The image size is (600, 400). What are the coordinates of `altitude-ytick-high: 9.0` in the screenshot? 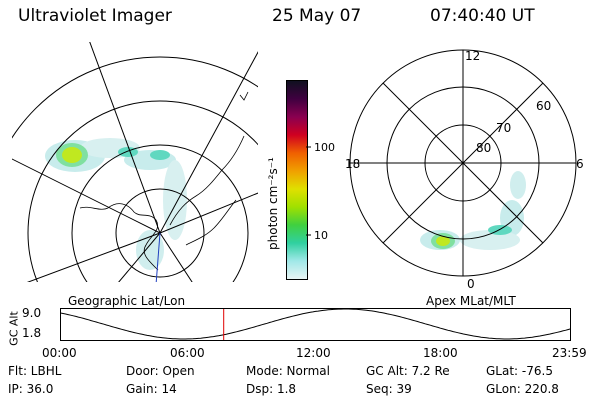 It's located at (32, 313).